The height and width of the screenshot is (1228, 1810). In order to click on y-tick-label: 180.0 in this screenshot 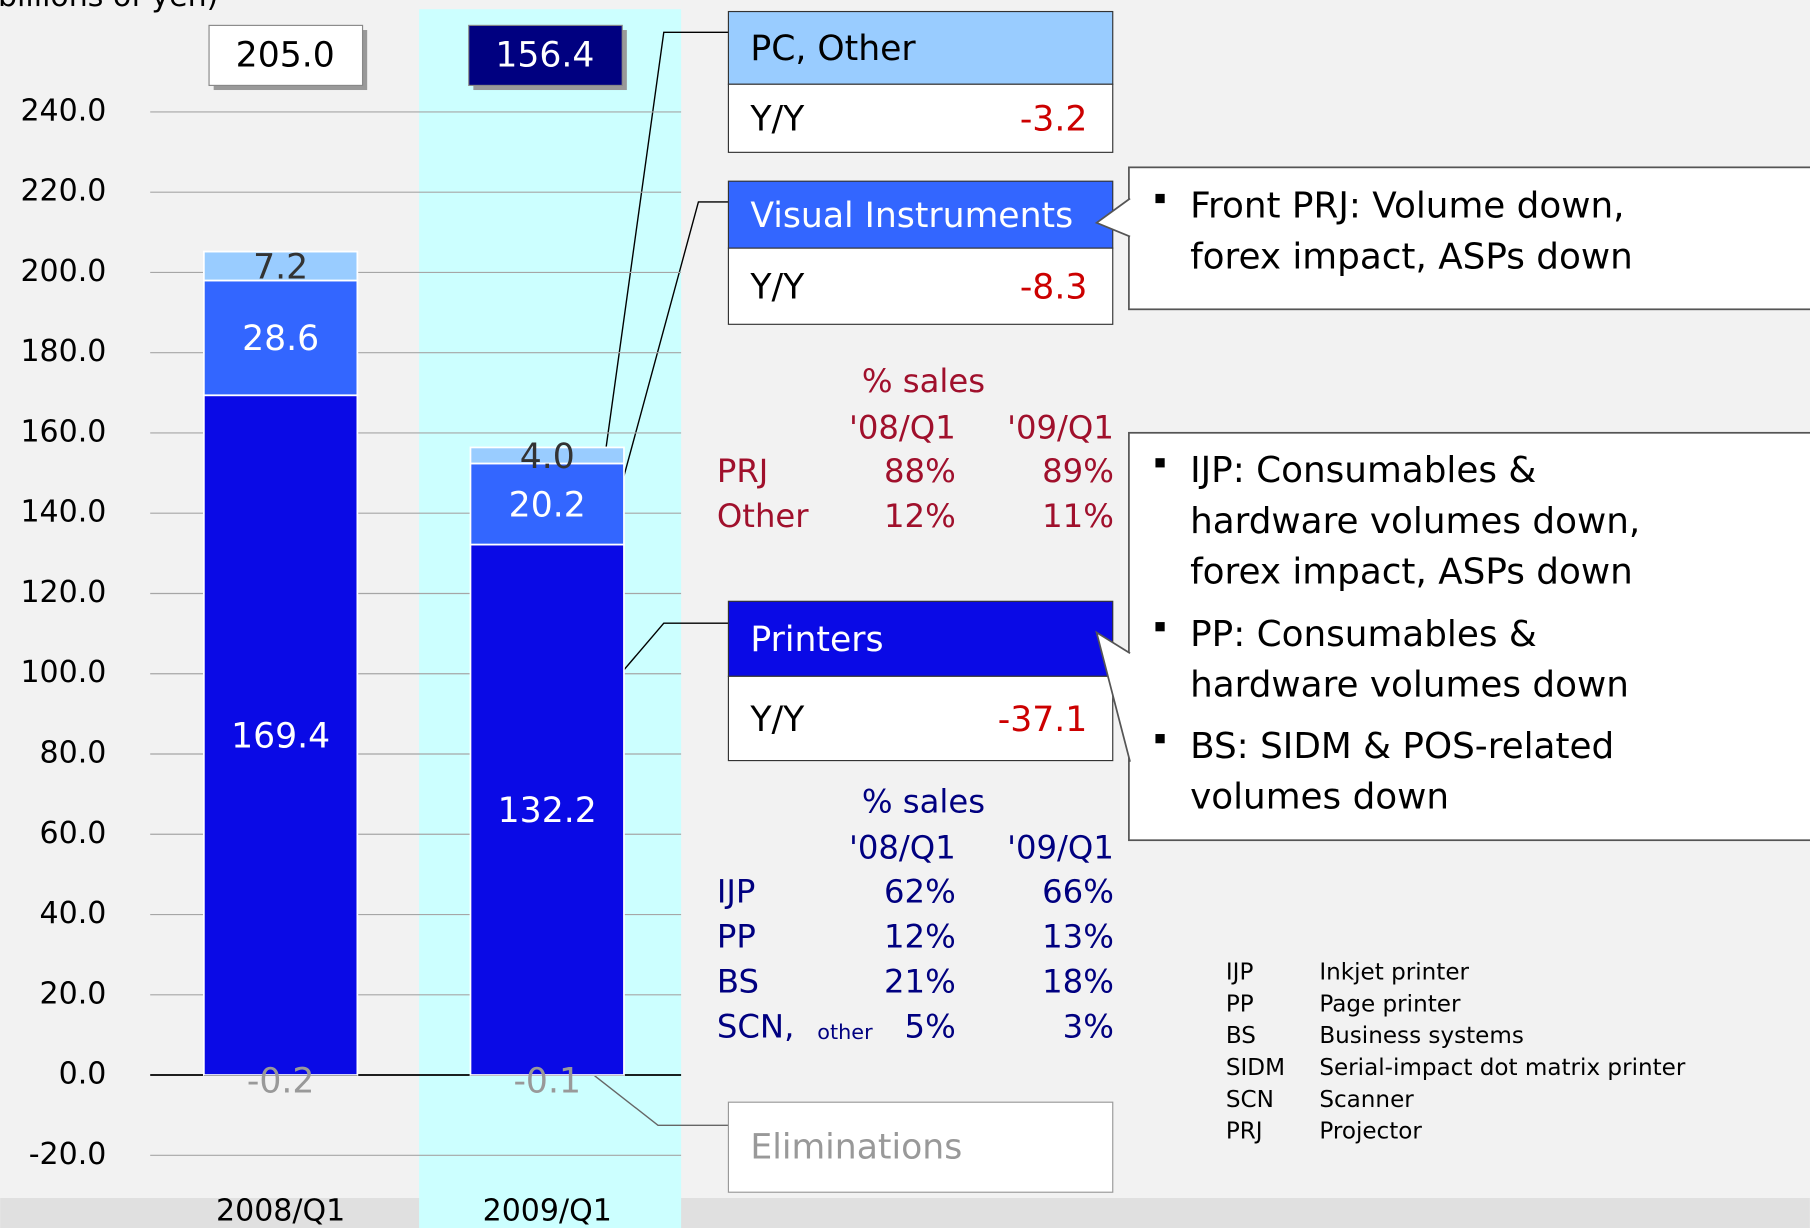, I will do `click(63, 351)`.